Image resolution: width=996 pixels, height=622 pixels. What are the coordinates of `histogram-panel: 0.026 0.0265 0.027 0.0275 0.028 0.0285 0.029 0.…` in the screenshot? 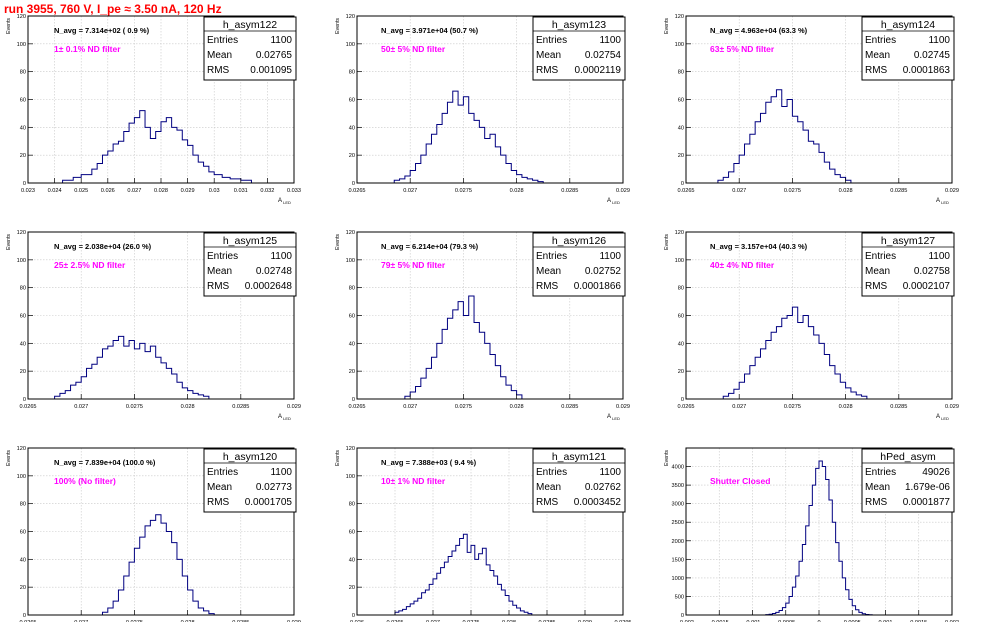 It's located at (483, 534).